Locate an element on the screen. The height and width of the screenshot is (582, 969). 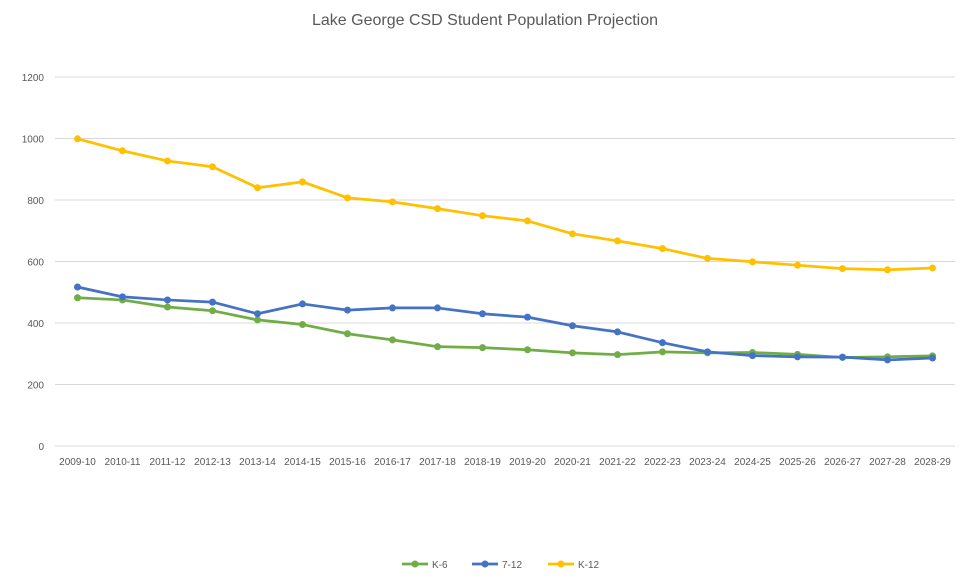
x-tick-label: 2018-19 is located at coordinates (482, 462).